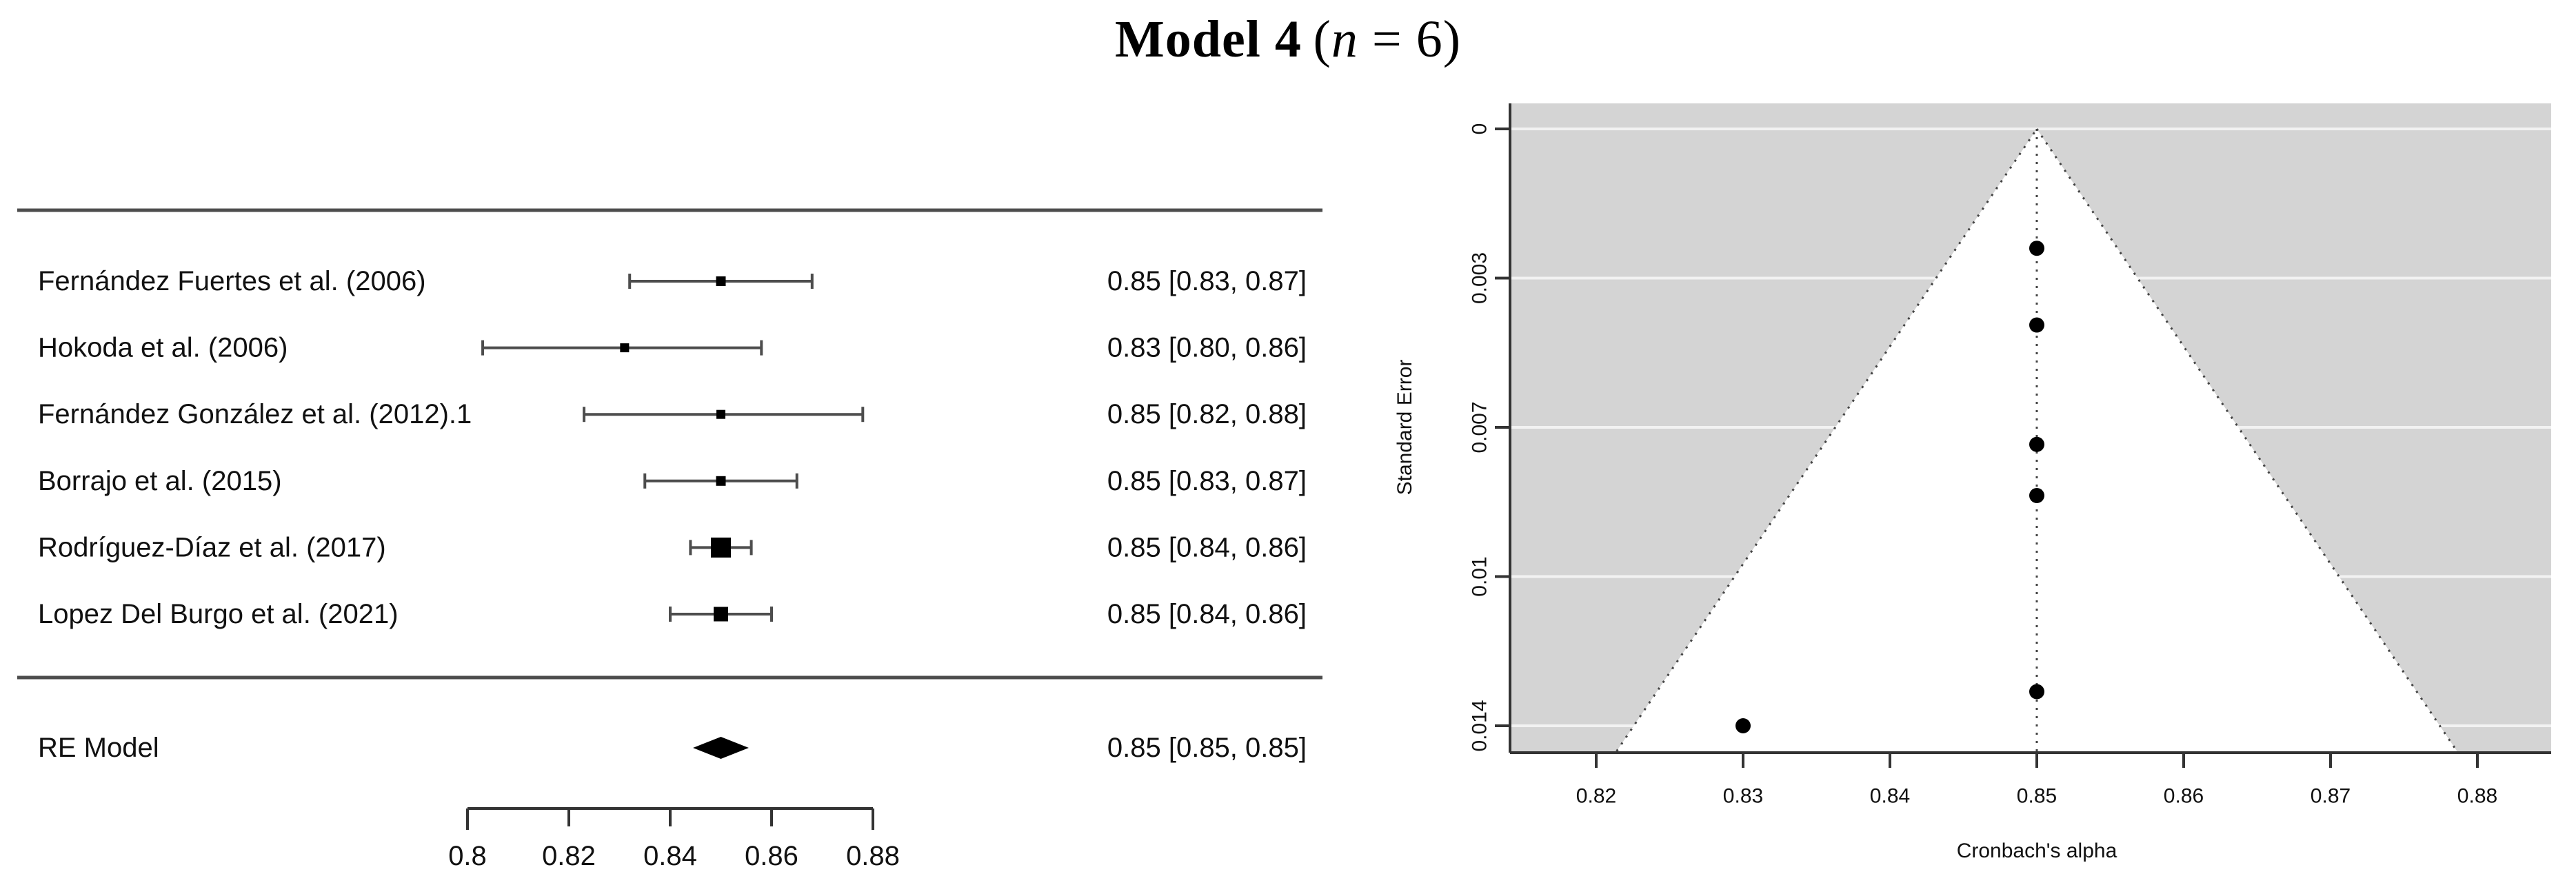 The width and height of the screenshot is (2576, 885). Describe the element at coordinates (232, 281) in the screenshot. I see `study-label: Fernández Fuertes et al. (2006)` at that location.